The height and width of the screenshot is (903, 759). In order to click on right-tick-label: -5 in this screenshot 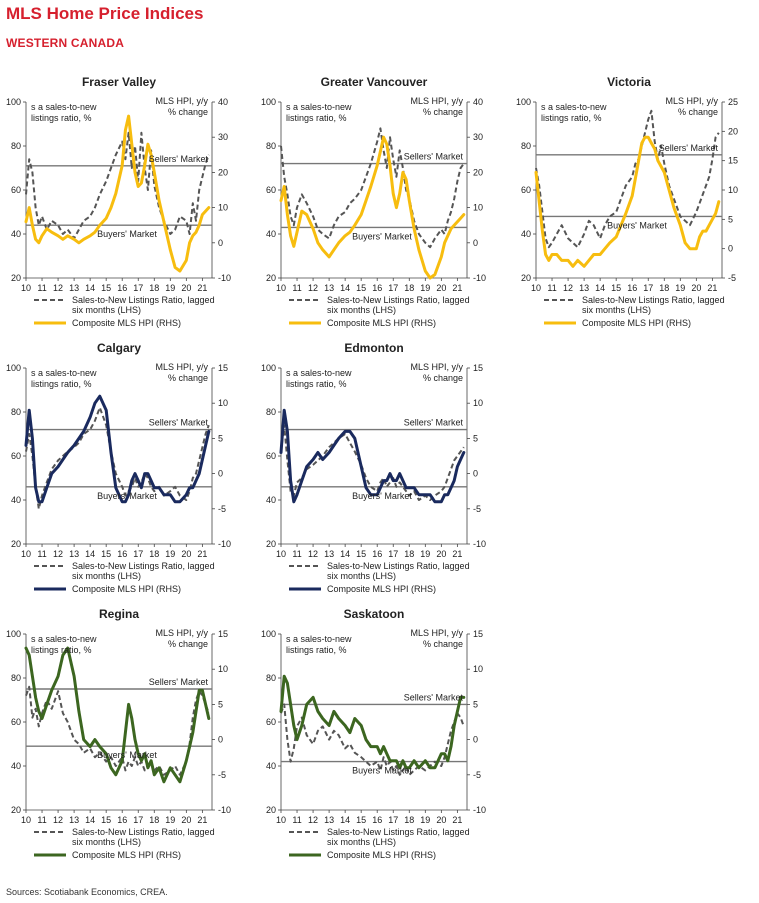, I will do `click(222, 775)`.